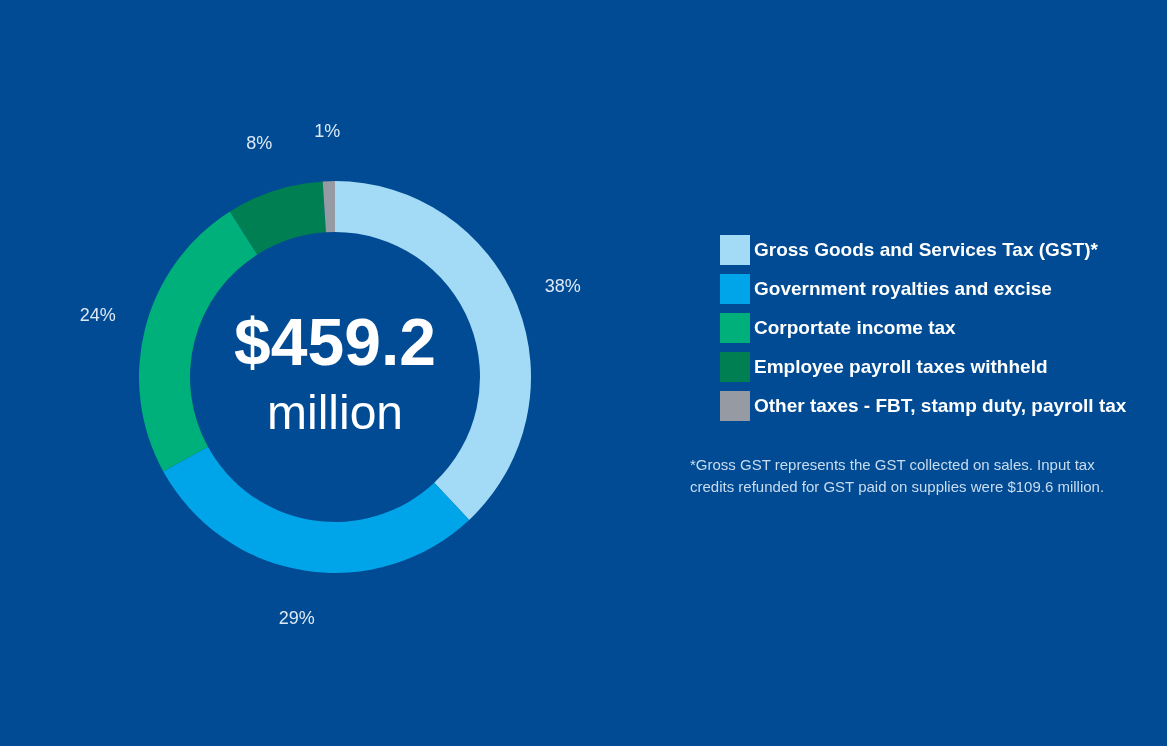 Image resolution: width=1167 pixels, height=746 pixels. What do you see at coordinates (901, 366) in the screenshot?
I see `legend-label: Employee payroll taxes withheld` at bounding box center [901, 366].